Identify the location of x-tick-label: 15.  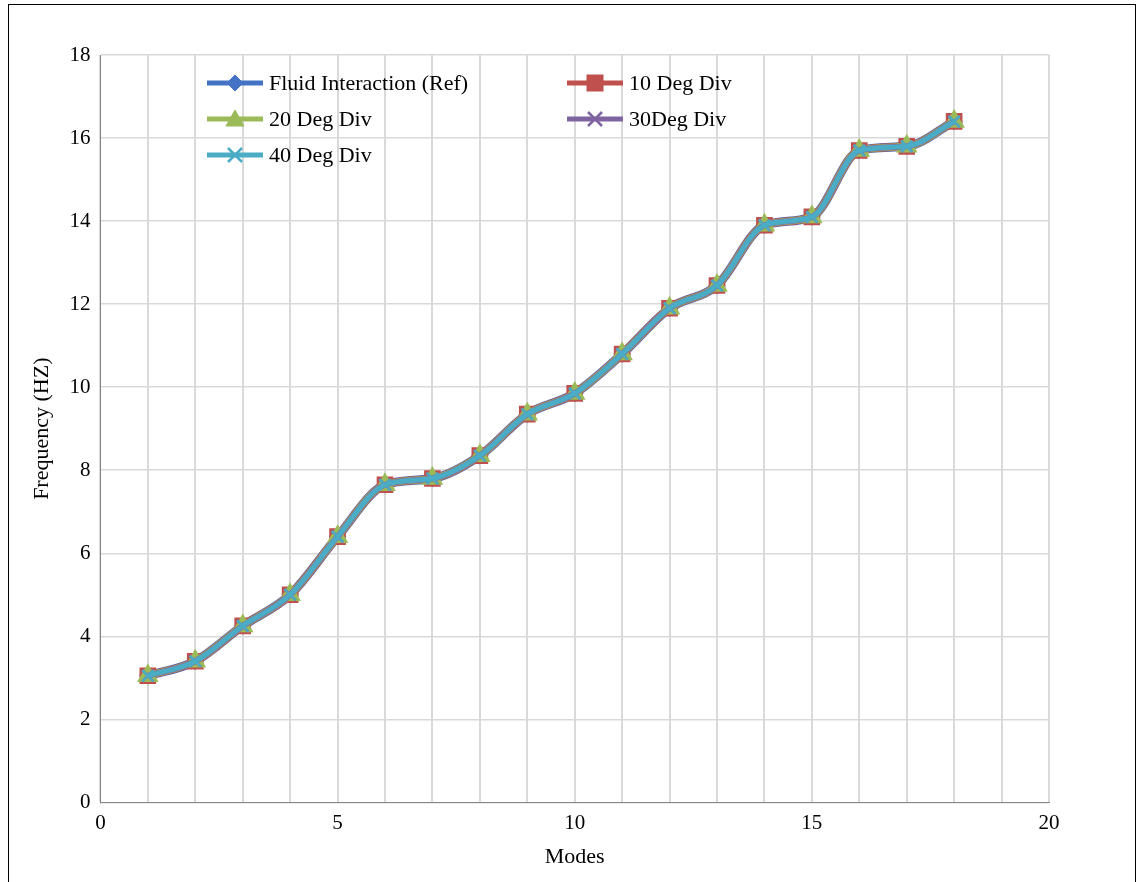
(812, 821).